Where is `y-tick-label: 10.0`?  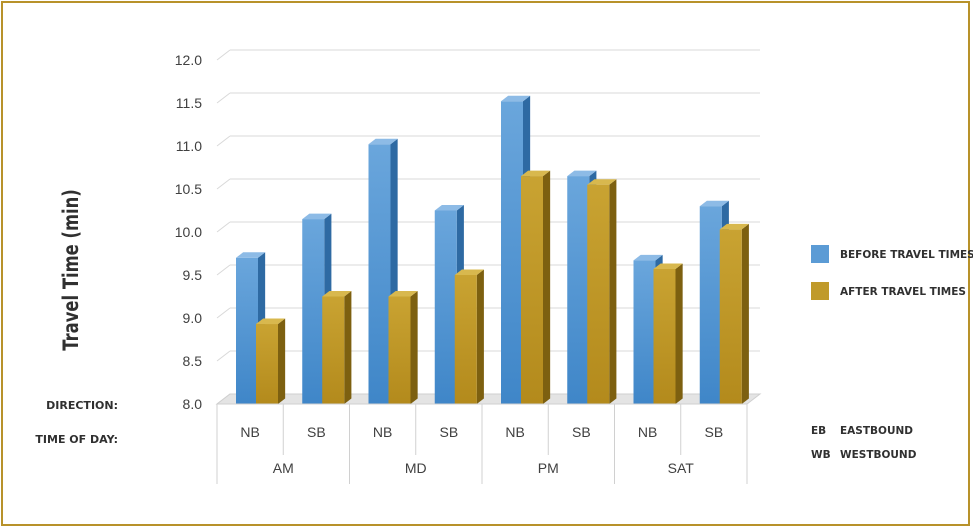 y-tick-label: 10.0 is located at coordinates (188, 232).